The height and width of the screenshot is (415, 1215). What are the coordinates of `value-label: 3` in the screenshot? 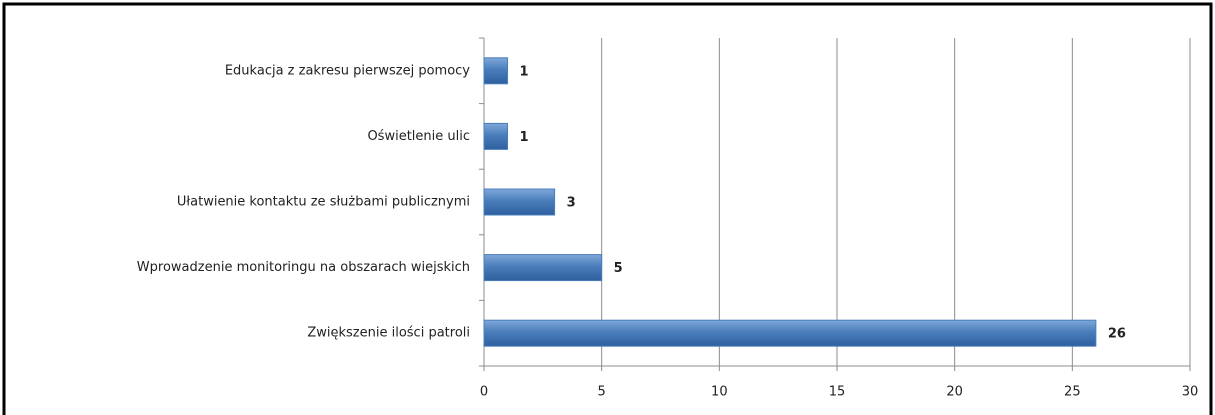 It's located at (571, 203).